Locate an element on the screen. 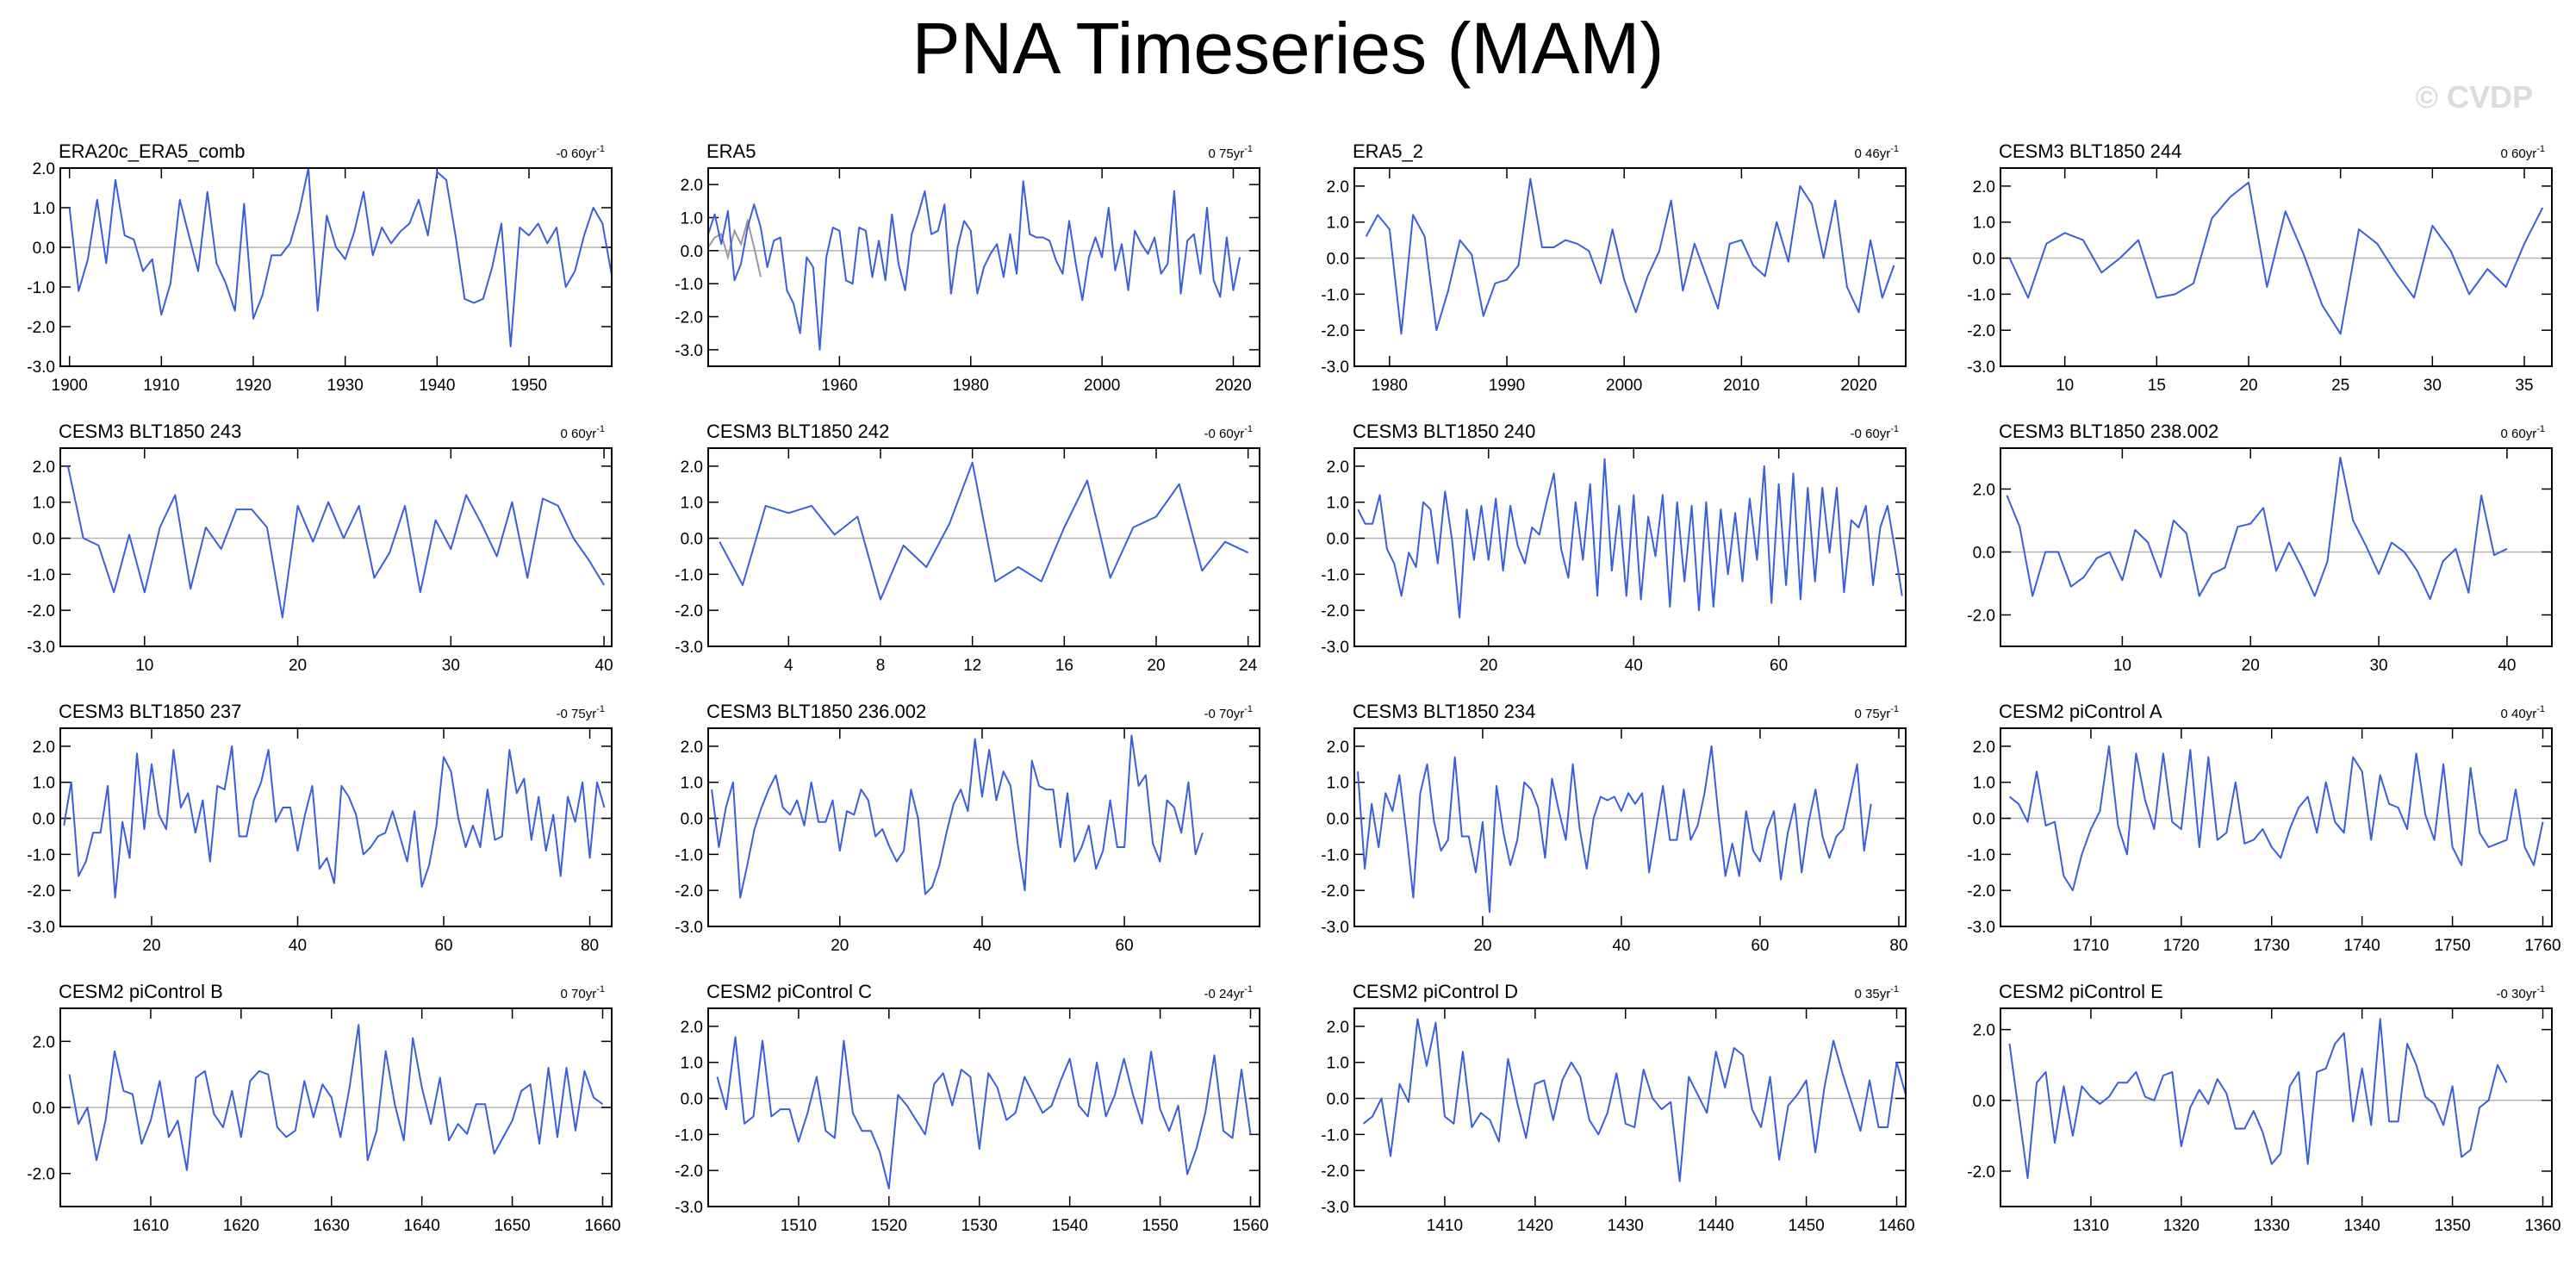  x-tick-label: 12 is located at coordinates (972, 666).